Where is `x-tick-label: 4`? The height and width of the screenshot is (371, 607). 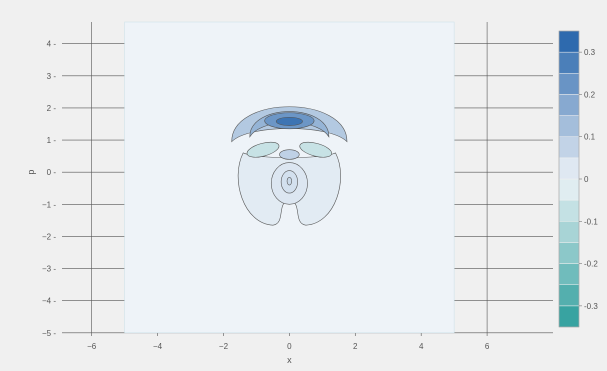
x-tick-label: 4 is located at coordinates (421, 346).